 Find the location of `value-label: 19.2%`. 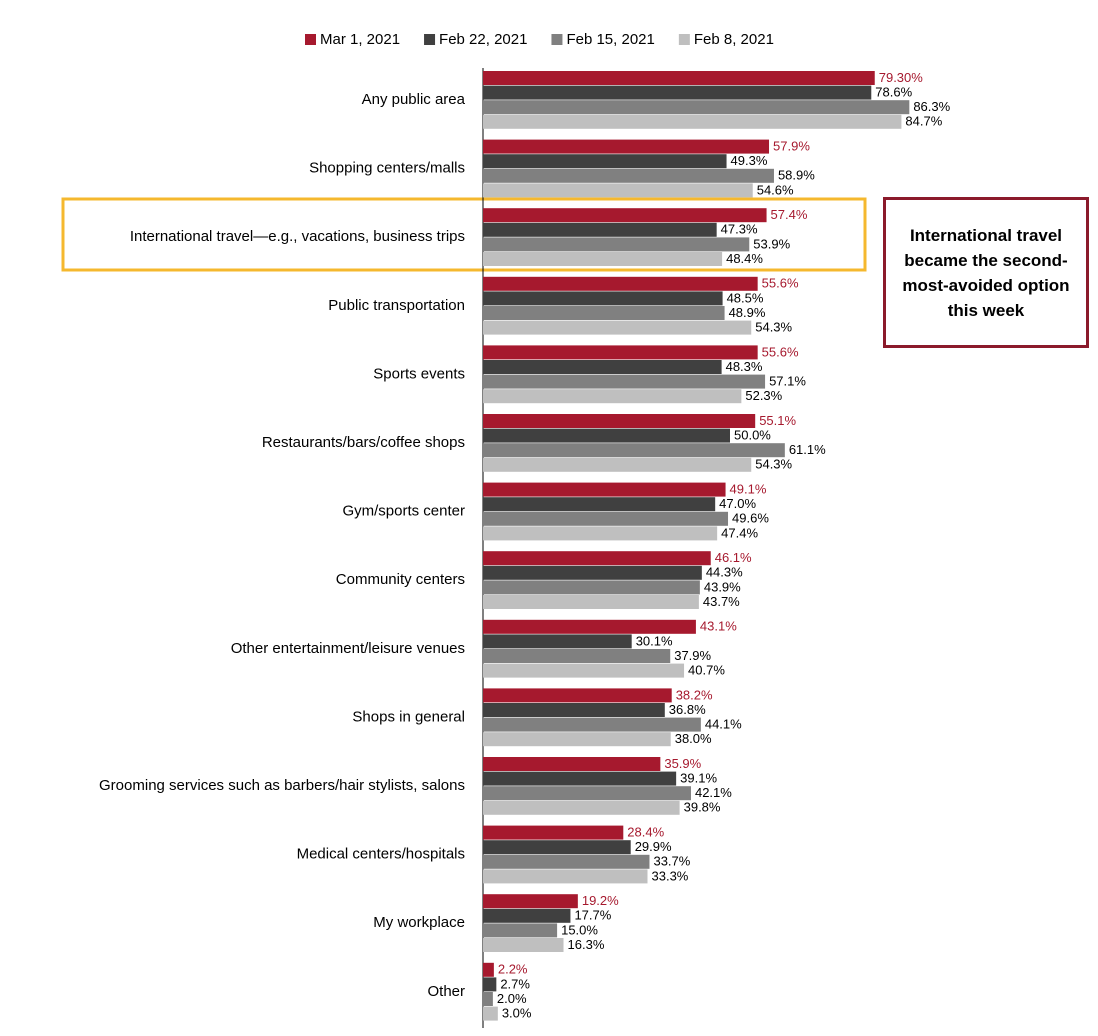

value-label: 19.2% is located at coordinates (600, 900).